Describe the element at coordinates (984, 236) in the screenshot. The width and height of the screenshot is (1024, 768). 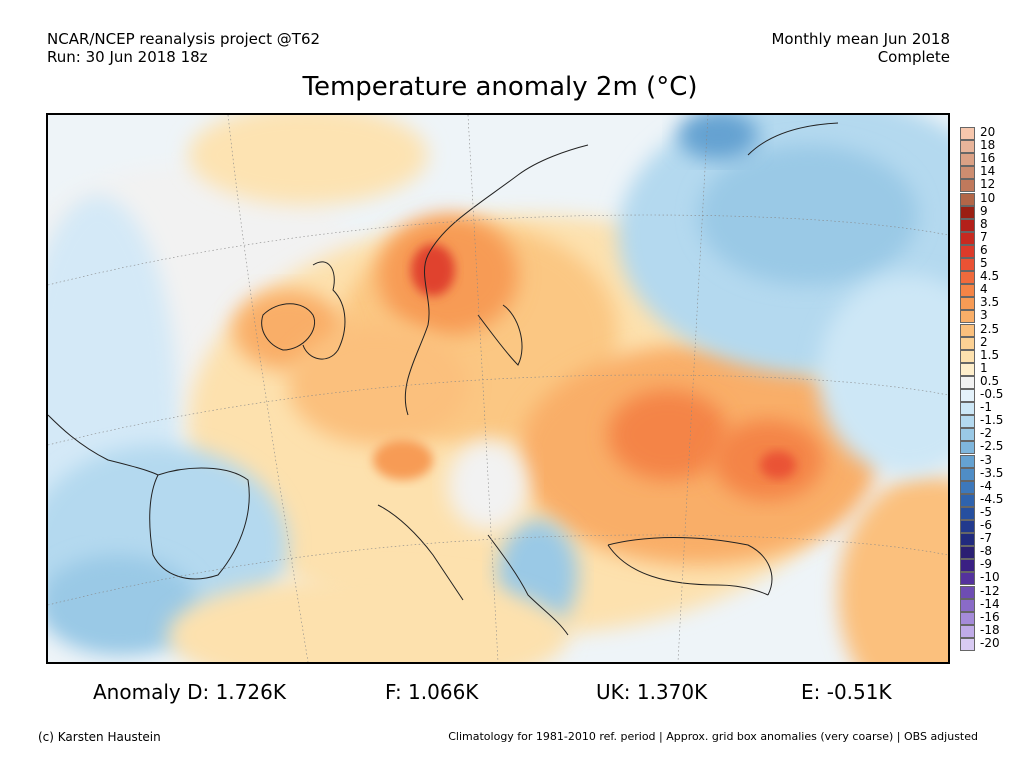
I see `legend-label: 7` at that location.